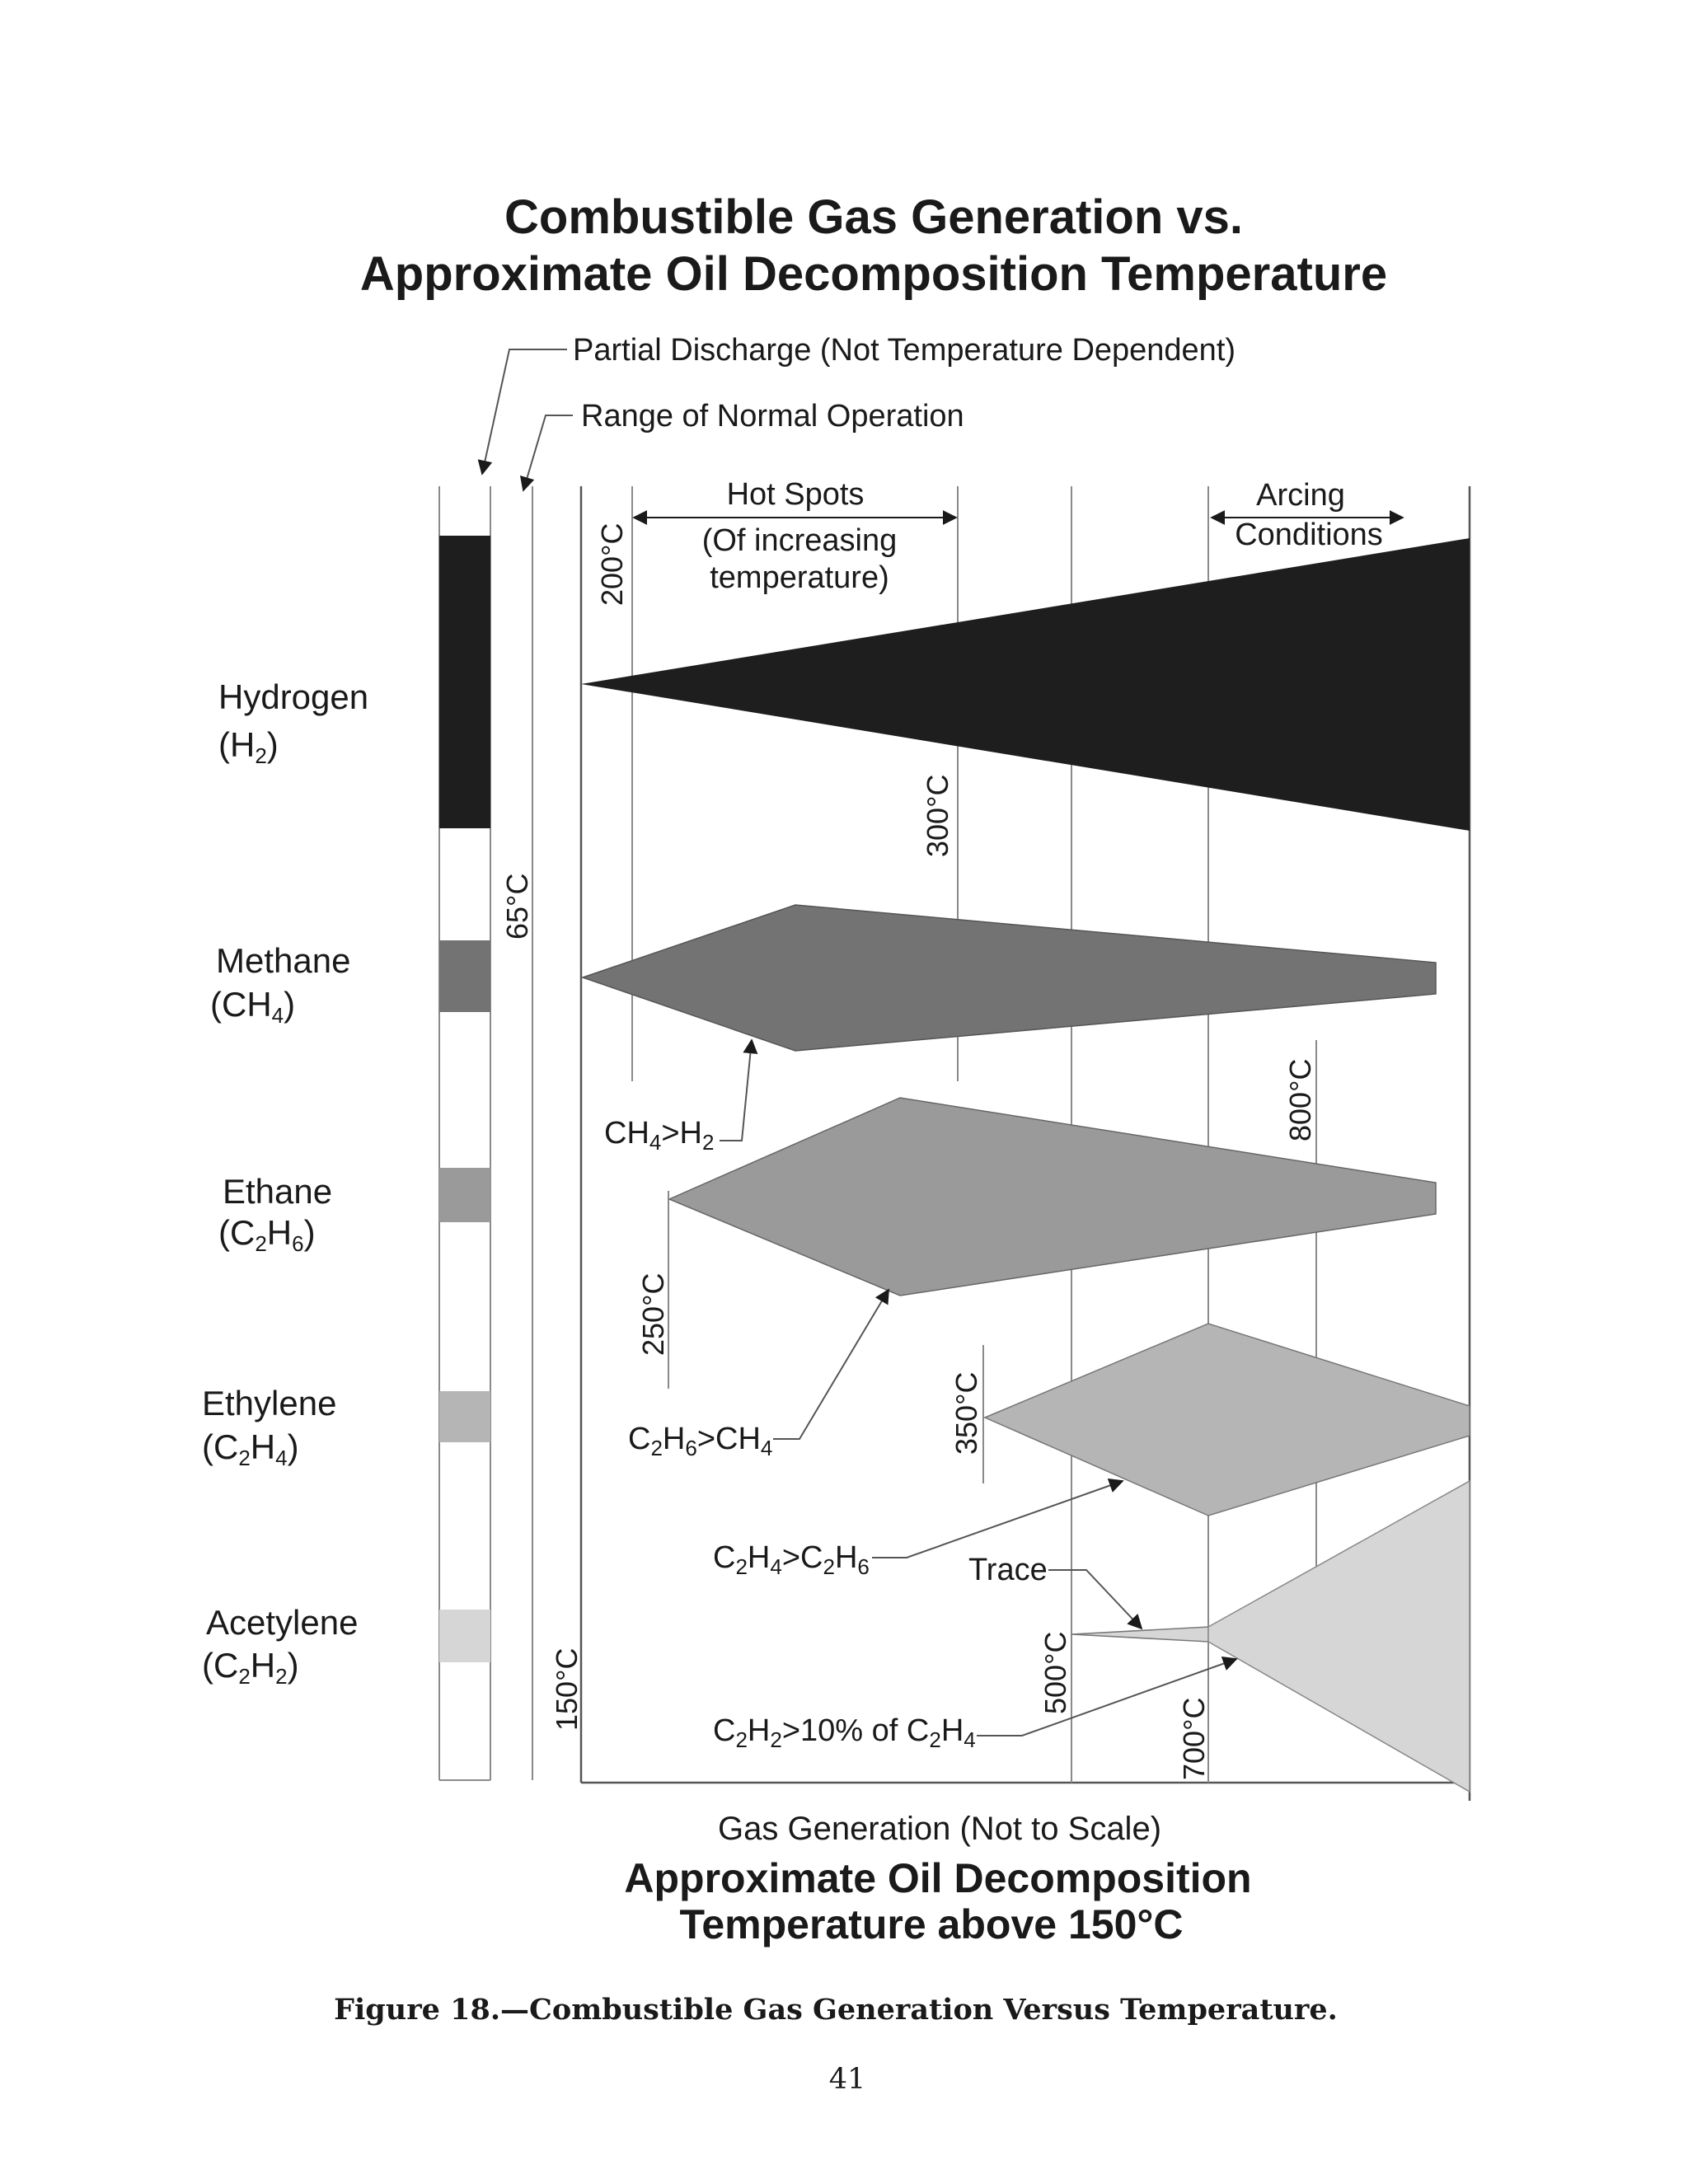  What do you see at coordinates (1140, 1634) in the screenshot?
I see `acetylene-trace-shape` at bounding box center [1140, 1634].